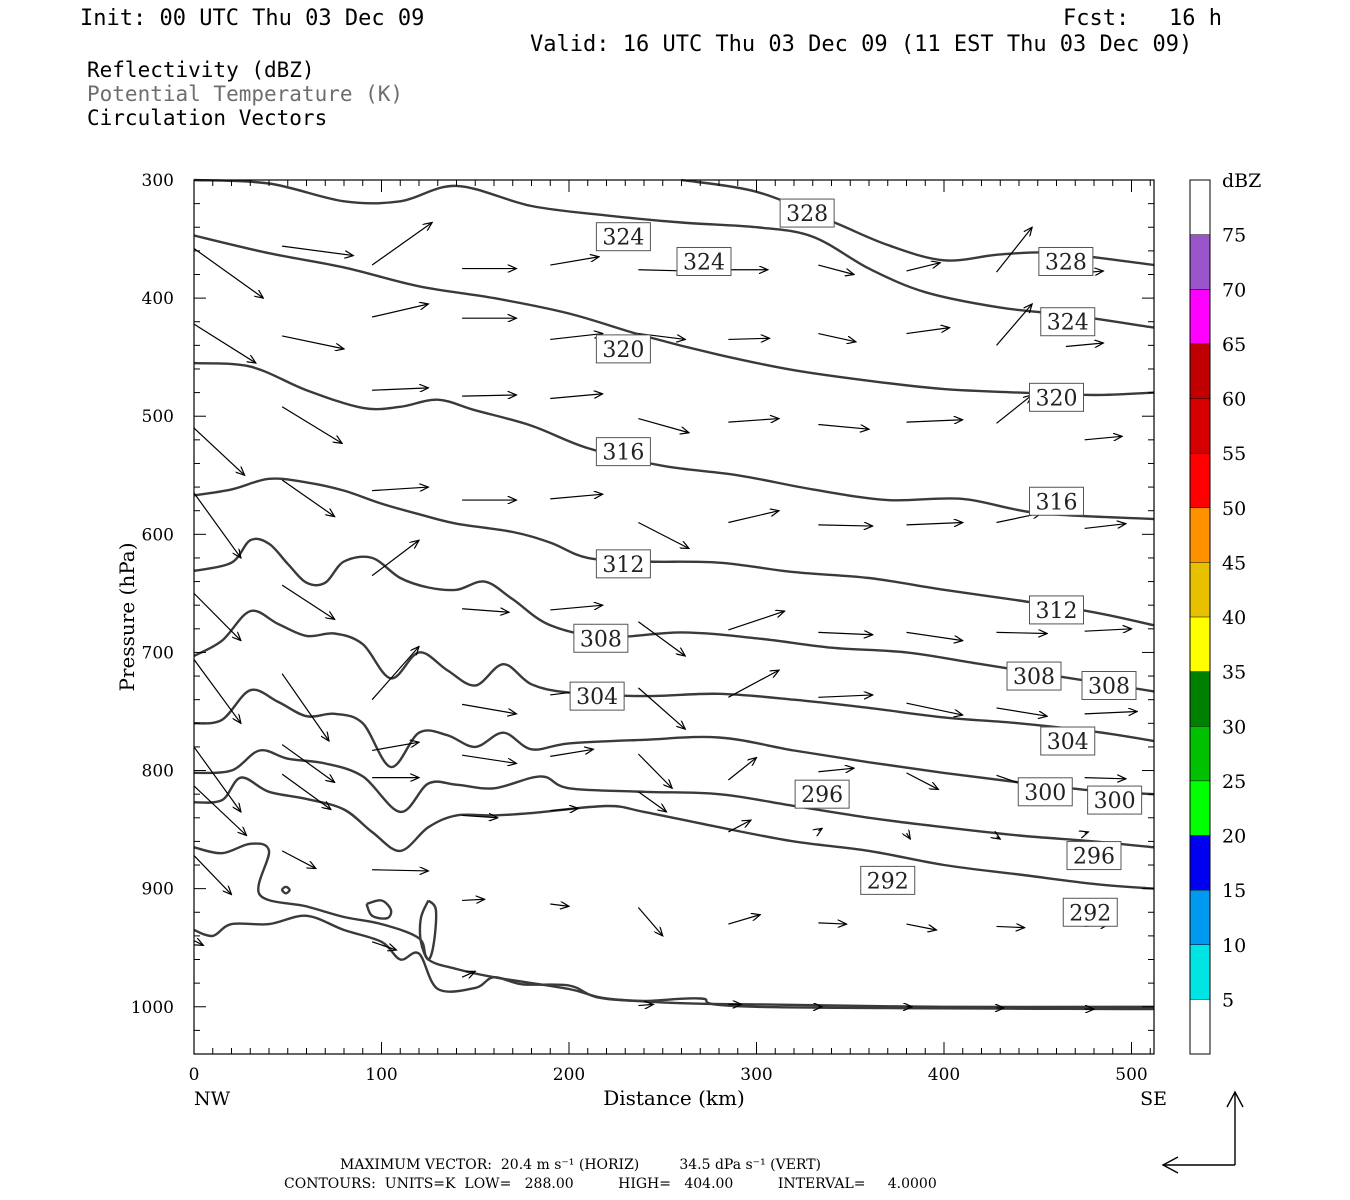 This screenshot has height=1200, width=1350. I want to click on contour-label-text: 300, so click(1045, 793).